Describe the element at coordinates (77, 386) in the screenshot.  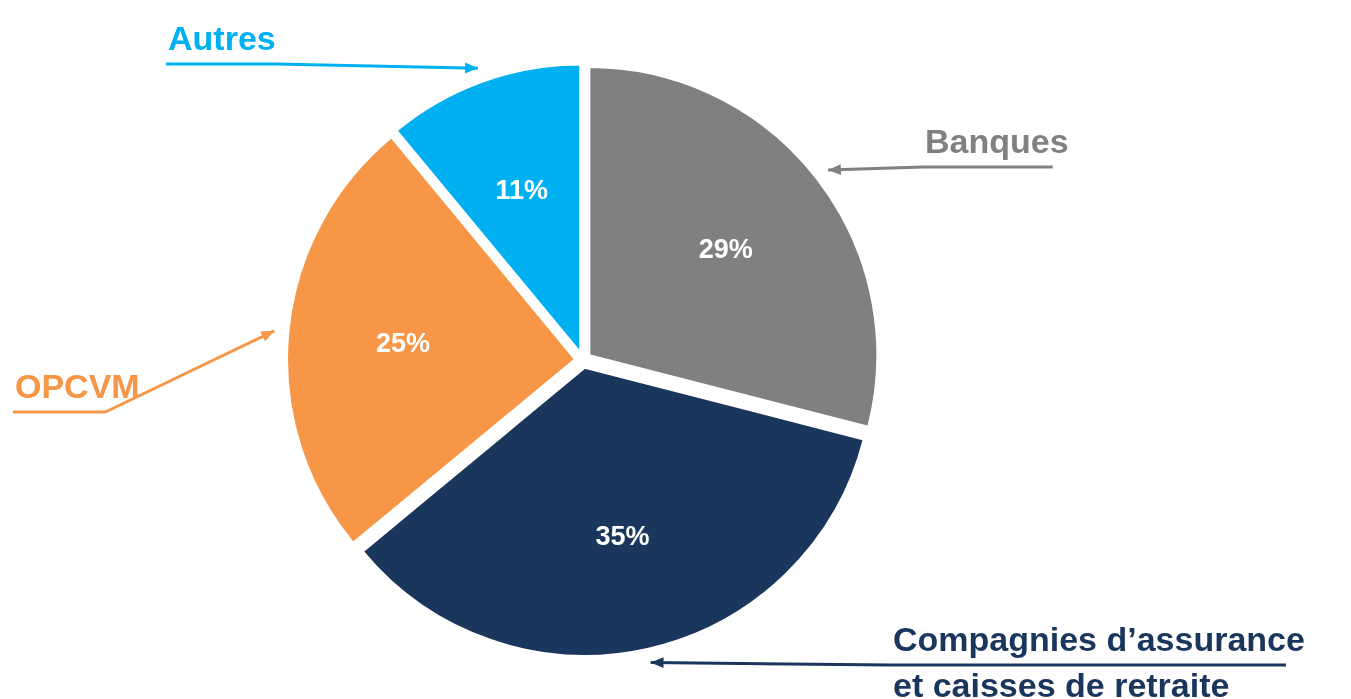
I see `slice-label: OPCVM` at that location.